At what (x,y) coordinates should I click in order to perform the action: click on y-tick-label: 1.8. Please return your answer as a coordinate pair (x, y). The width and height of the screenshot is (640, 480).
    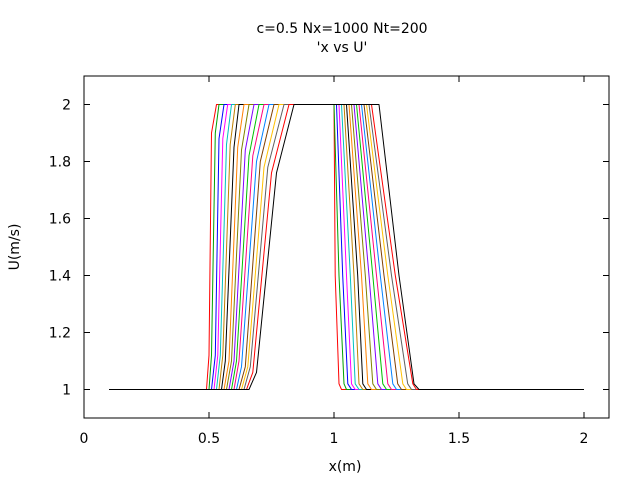
    Looking at the image, I should click on (60, 163).